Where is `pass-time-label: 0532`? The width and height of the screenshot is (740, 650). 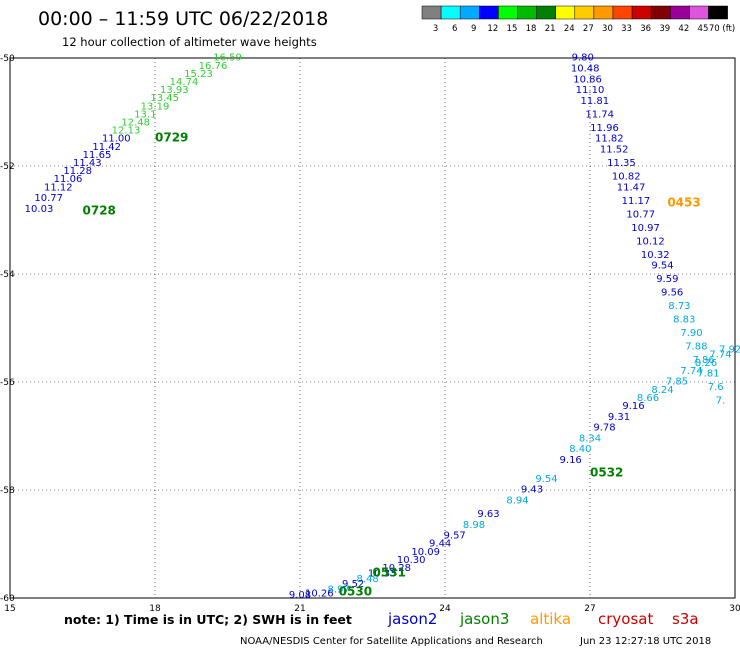 pass-time-label: 0532 is located at coordinates (606, 473).